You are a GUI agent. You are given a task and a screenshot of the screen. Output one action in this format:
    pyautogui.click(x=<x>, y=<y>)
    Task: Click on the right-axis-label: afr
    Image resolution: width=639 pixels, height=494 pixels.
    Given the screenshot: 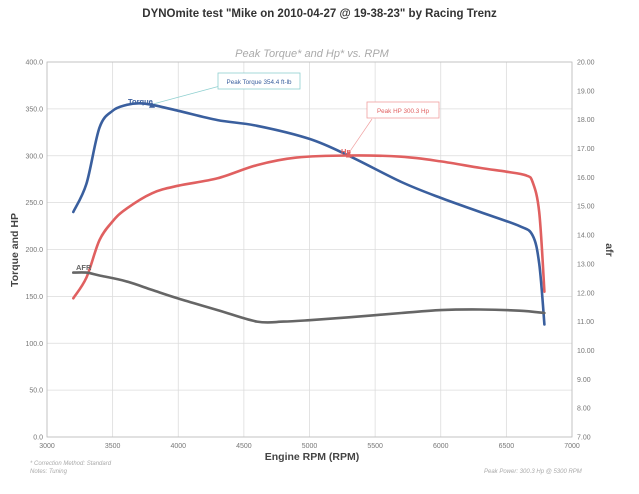 What is the action you would take?
    pyautogui.click(x=609, y=249)
    